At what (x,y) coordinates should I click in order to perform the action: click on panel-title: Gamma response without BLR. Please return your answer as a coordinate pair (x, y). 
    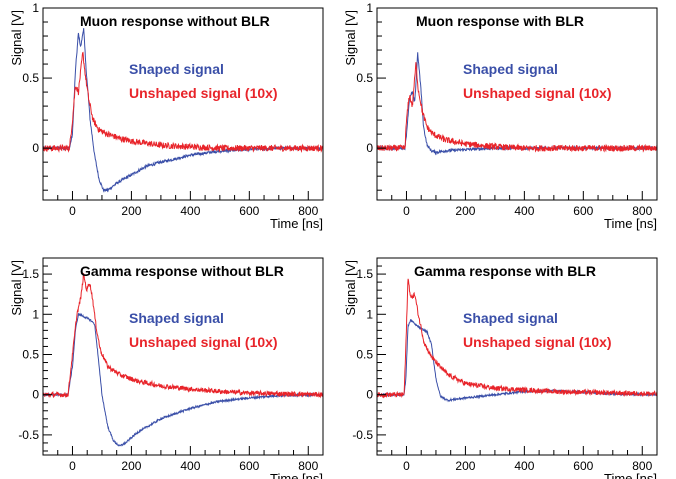
    Looking at the image, I should click on (182, 271).